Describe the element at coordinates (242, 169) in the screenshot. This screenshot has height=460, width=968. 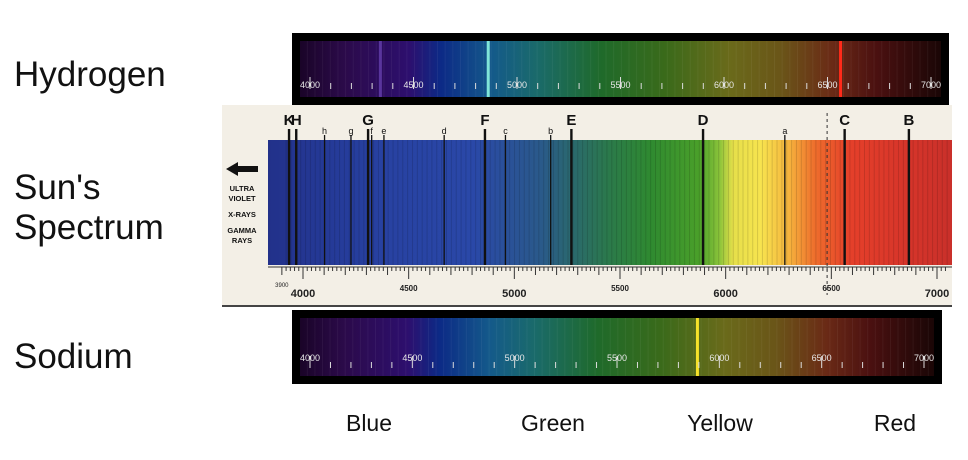
I see `left-arrow-icon` at that location.